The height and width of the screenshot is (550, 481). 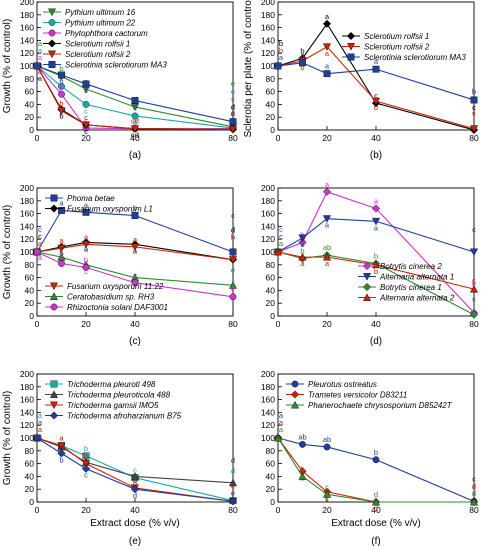 I want to click on y-tick-label: 180, so click(x=268, y=201).